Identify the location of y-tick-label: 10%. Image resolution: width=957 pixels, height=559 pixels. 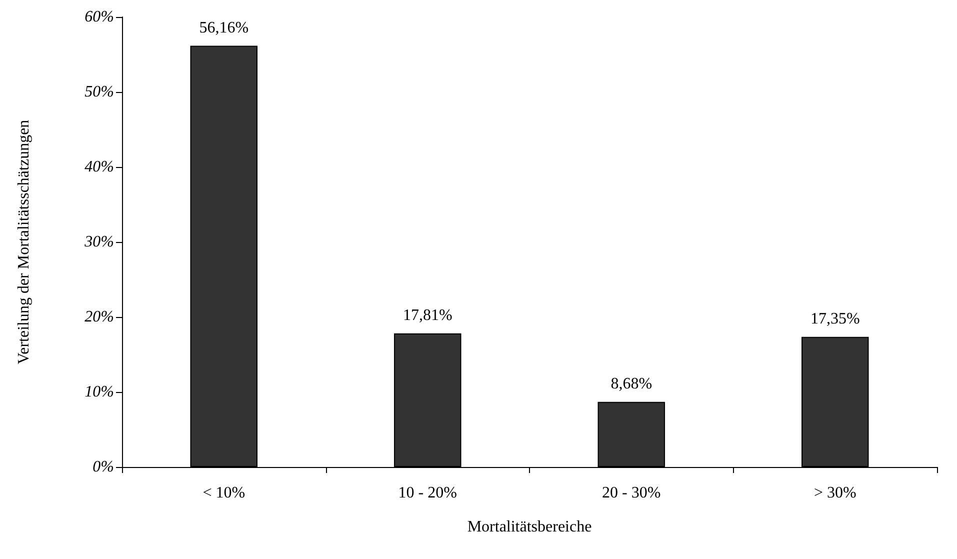
(99, 392).